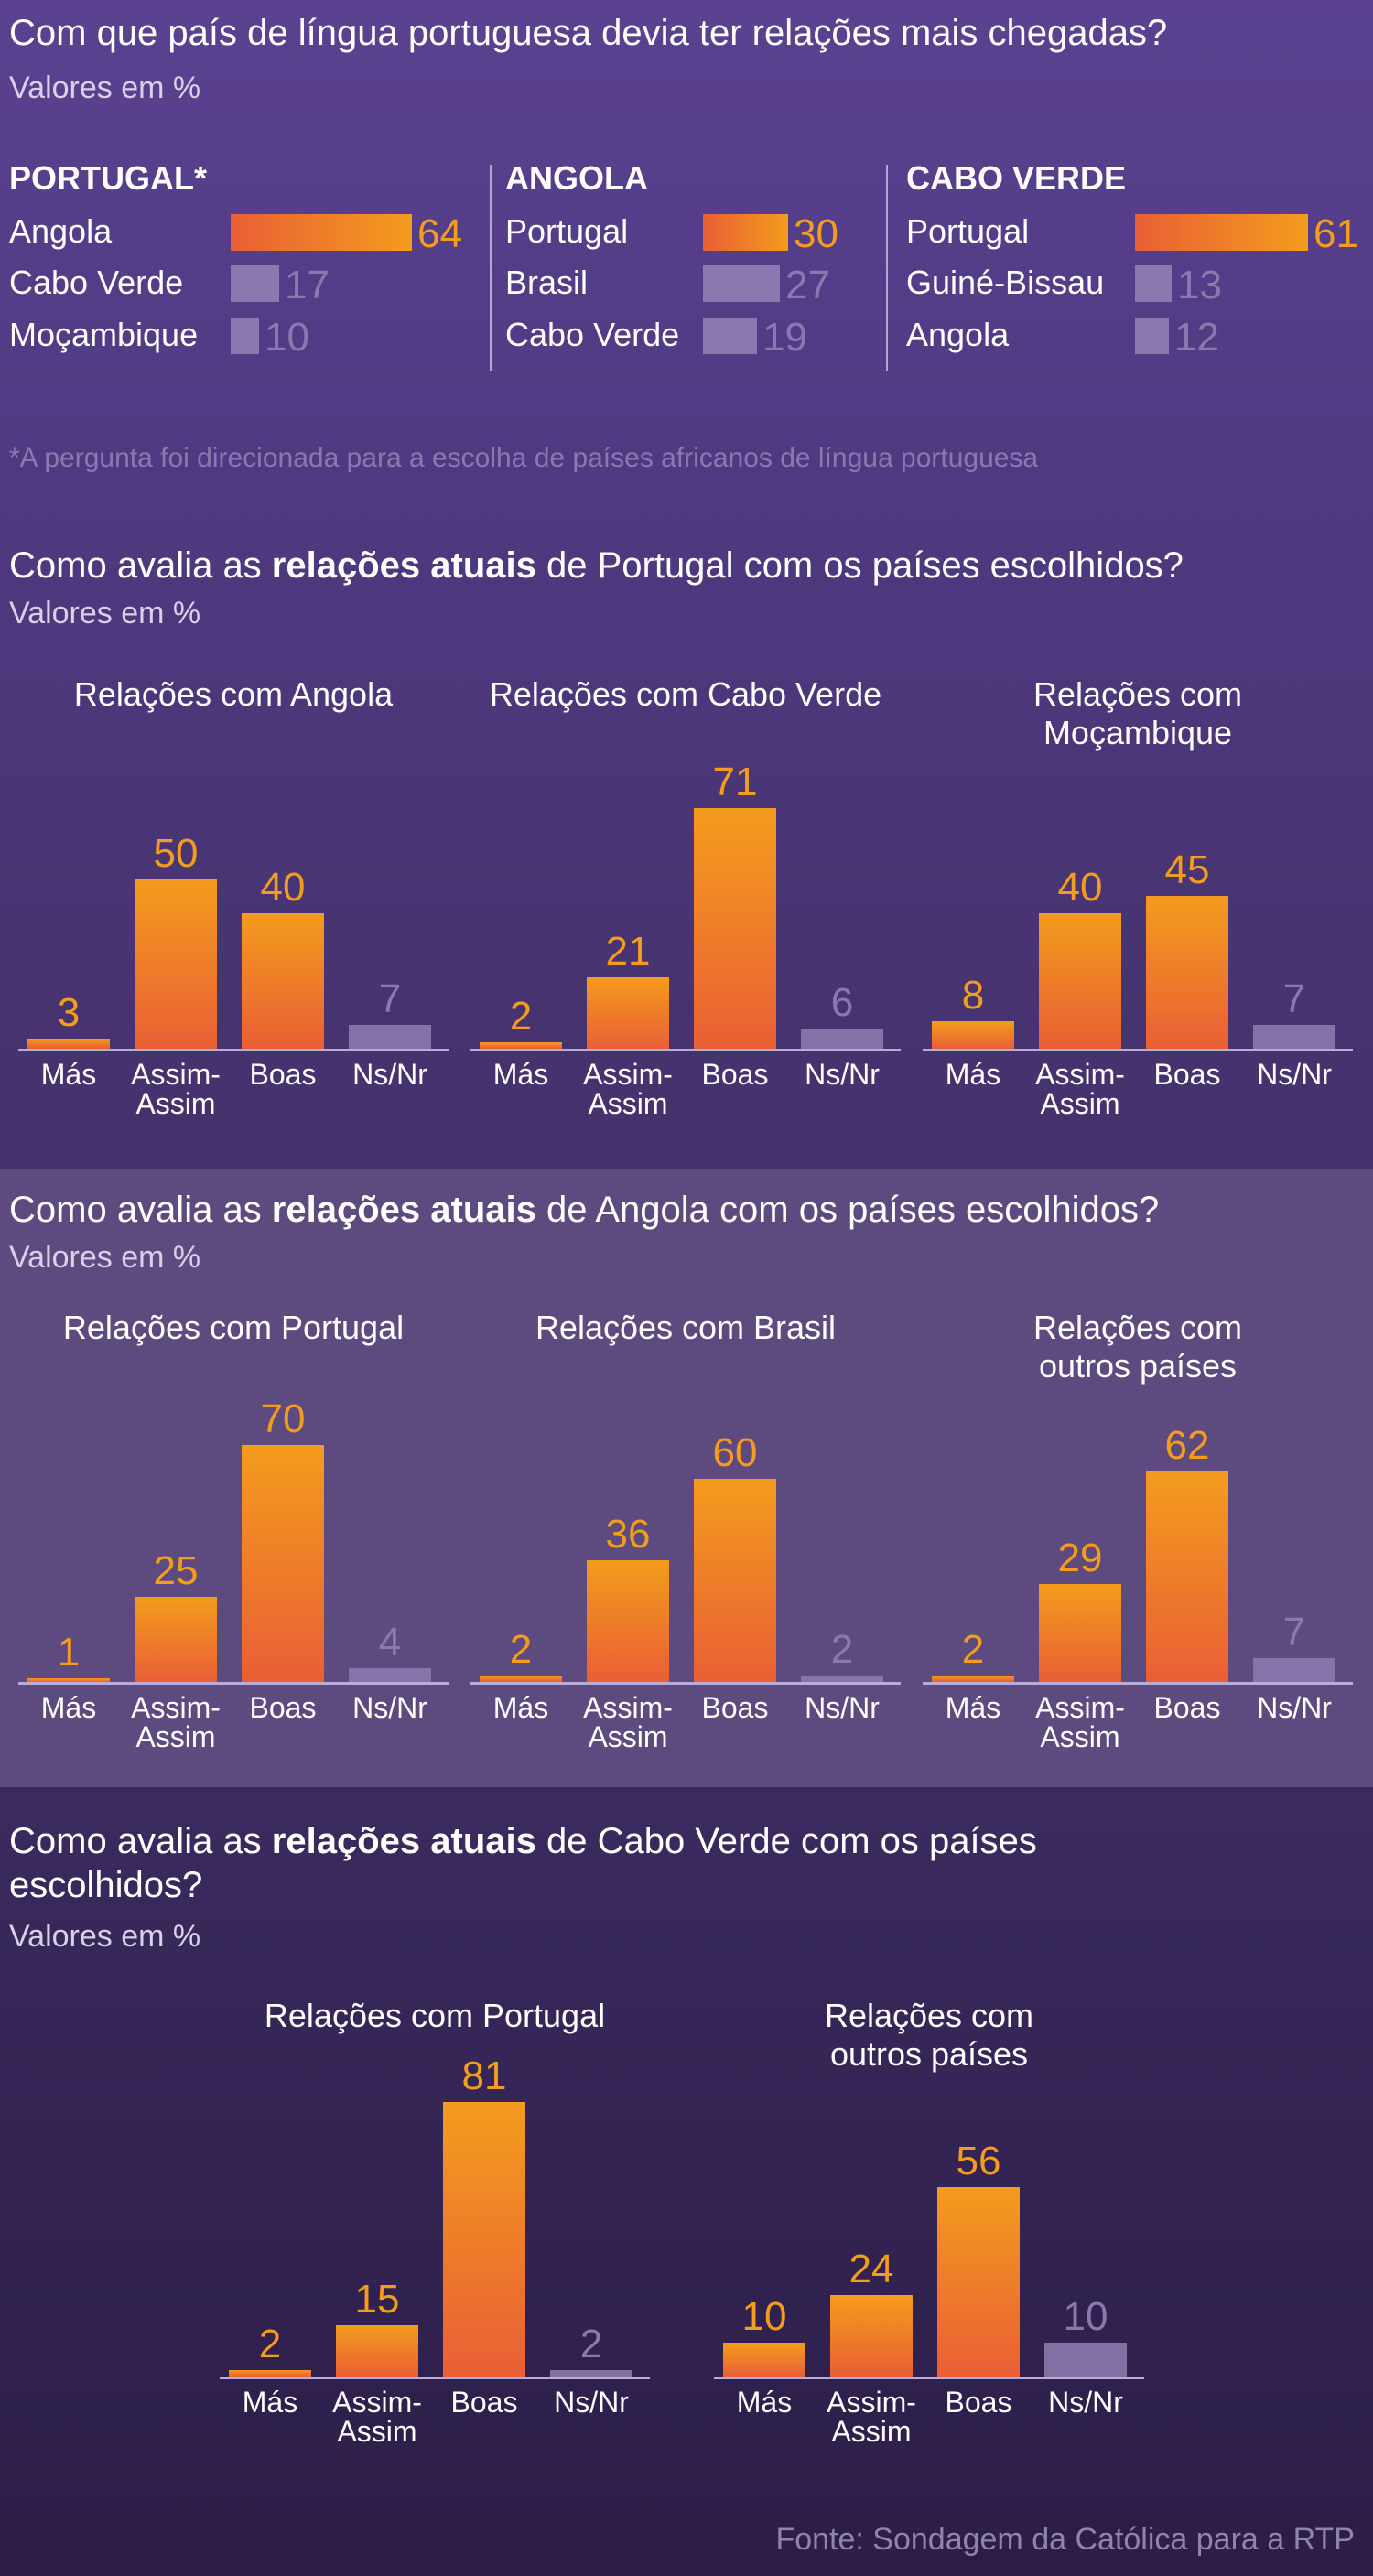 Image resolution: width=1373 pixels, height=2576 pixels. Describe the element at coordinates (735, 782) in the screenshot. I see `bar-value-label: 71` at that location.